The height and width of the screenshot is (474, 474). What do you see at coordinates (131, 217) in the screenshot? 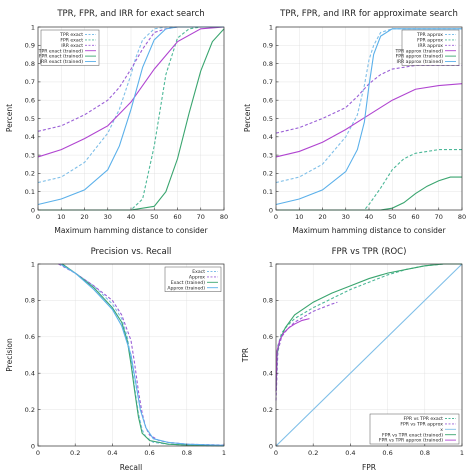
I see `x-tick-label: 40` at bounding box center [131, 217].